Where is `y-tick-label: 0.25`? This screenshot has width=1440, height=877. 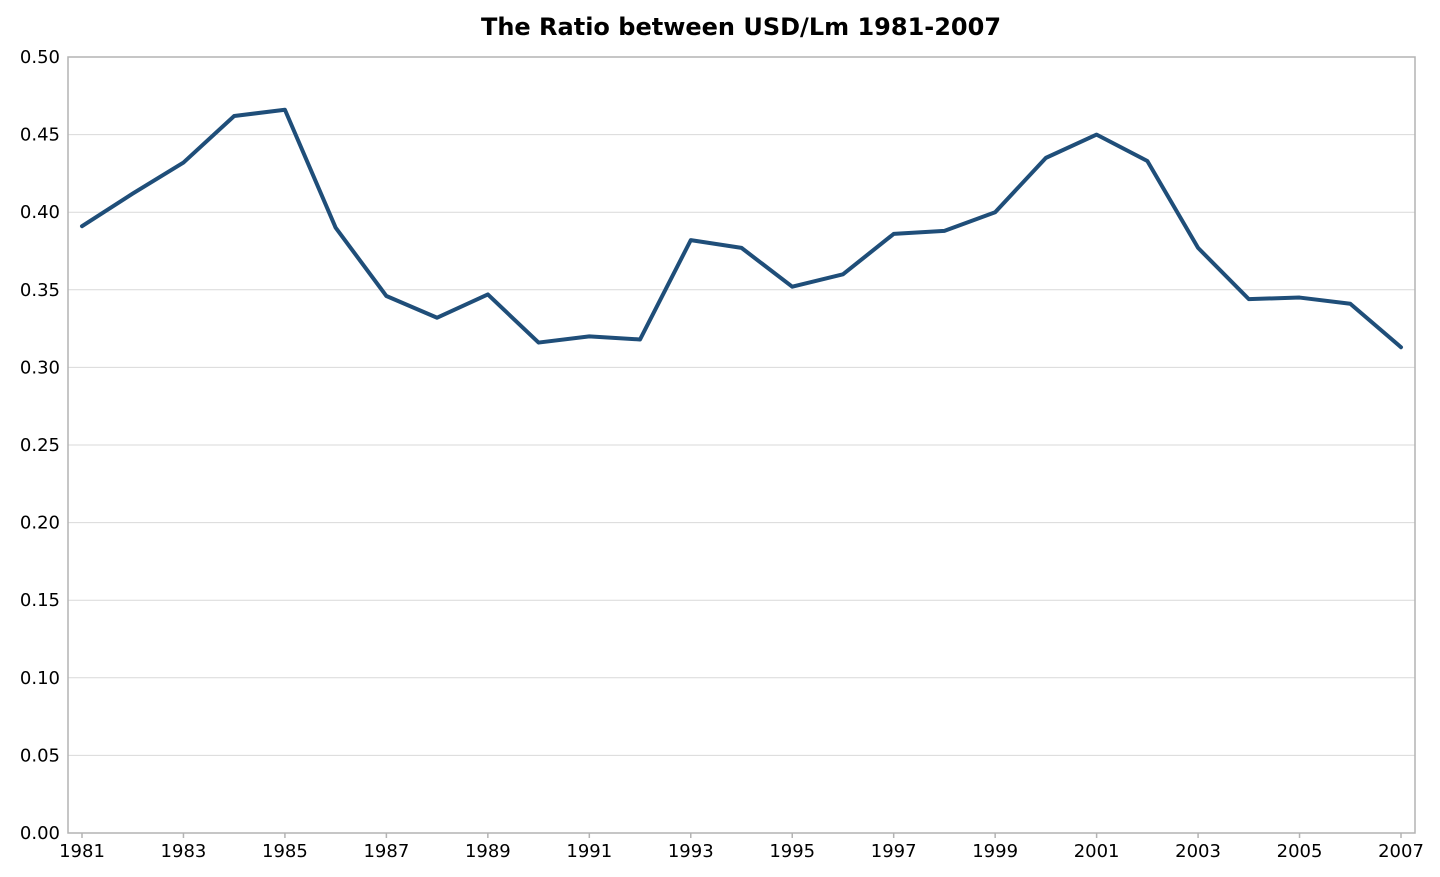
y-tick-label: 0.25 is located at coordinates (40, 445).